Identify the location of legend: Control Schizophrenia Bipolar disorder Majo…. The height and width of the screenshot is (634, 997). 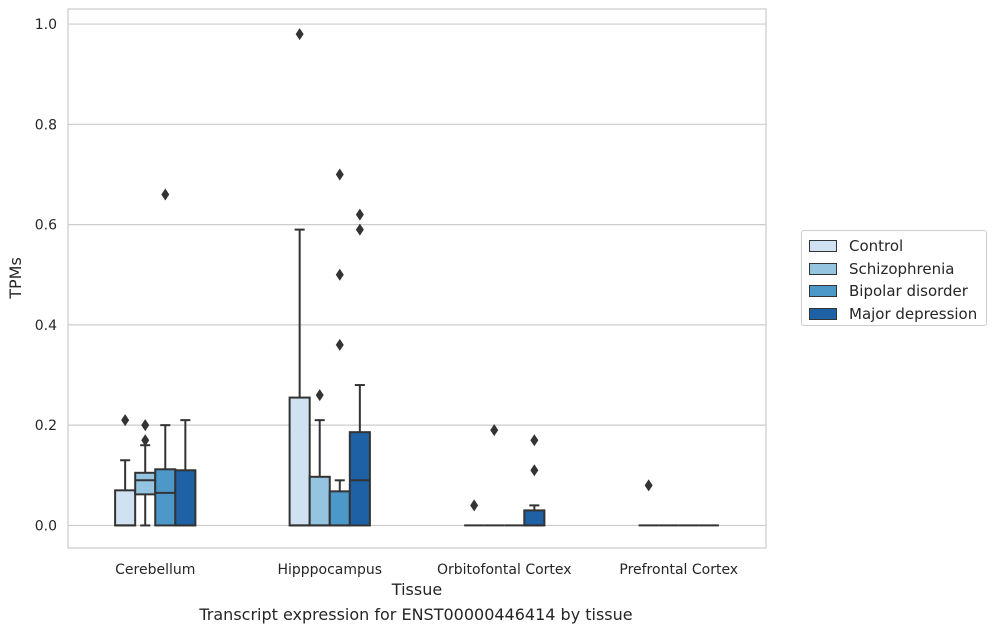
(894, 278).